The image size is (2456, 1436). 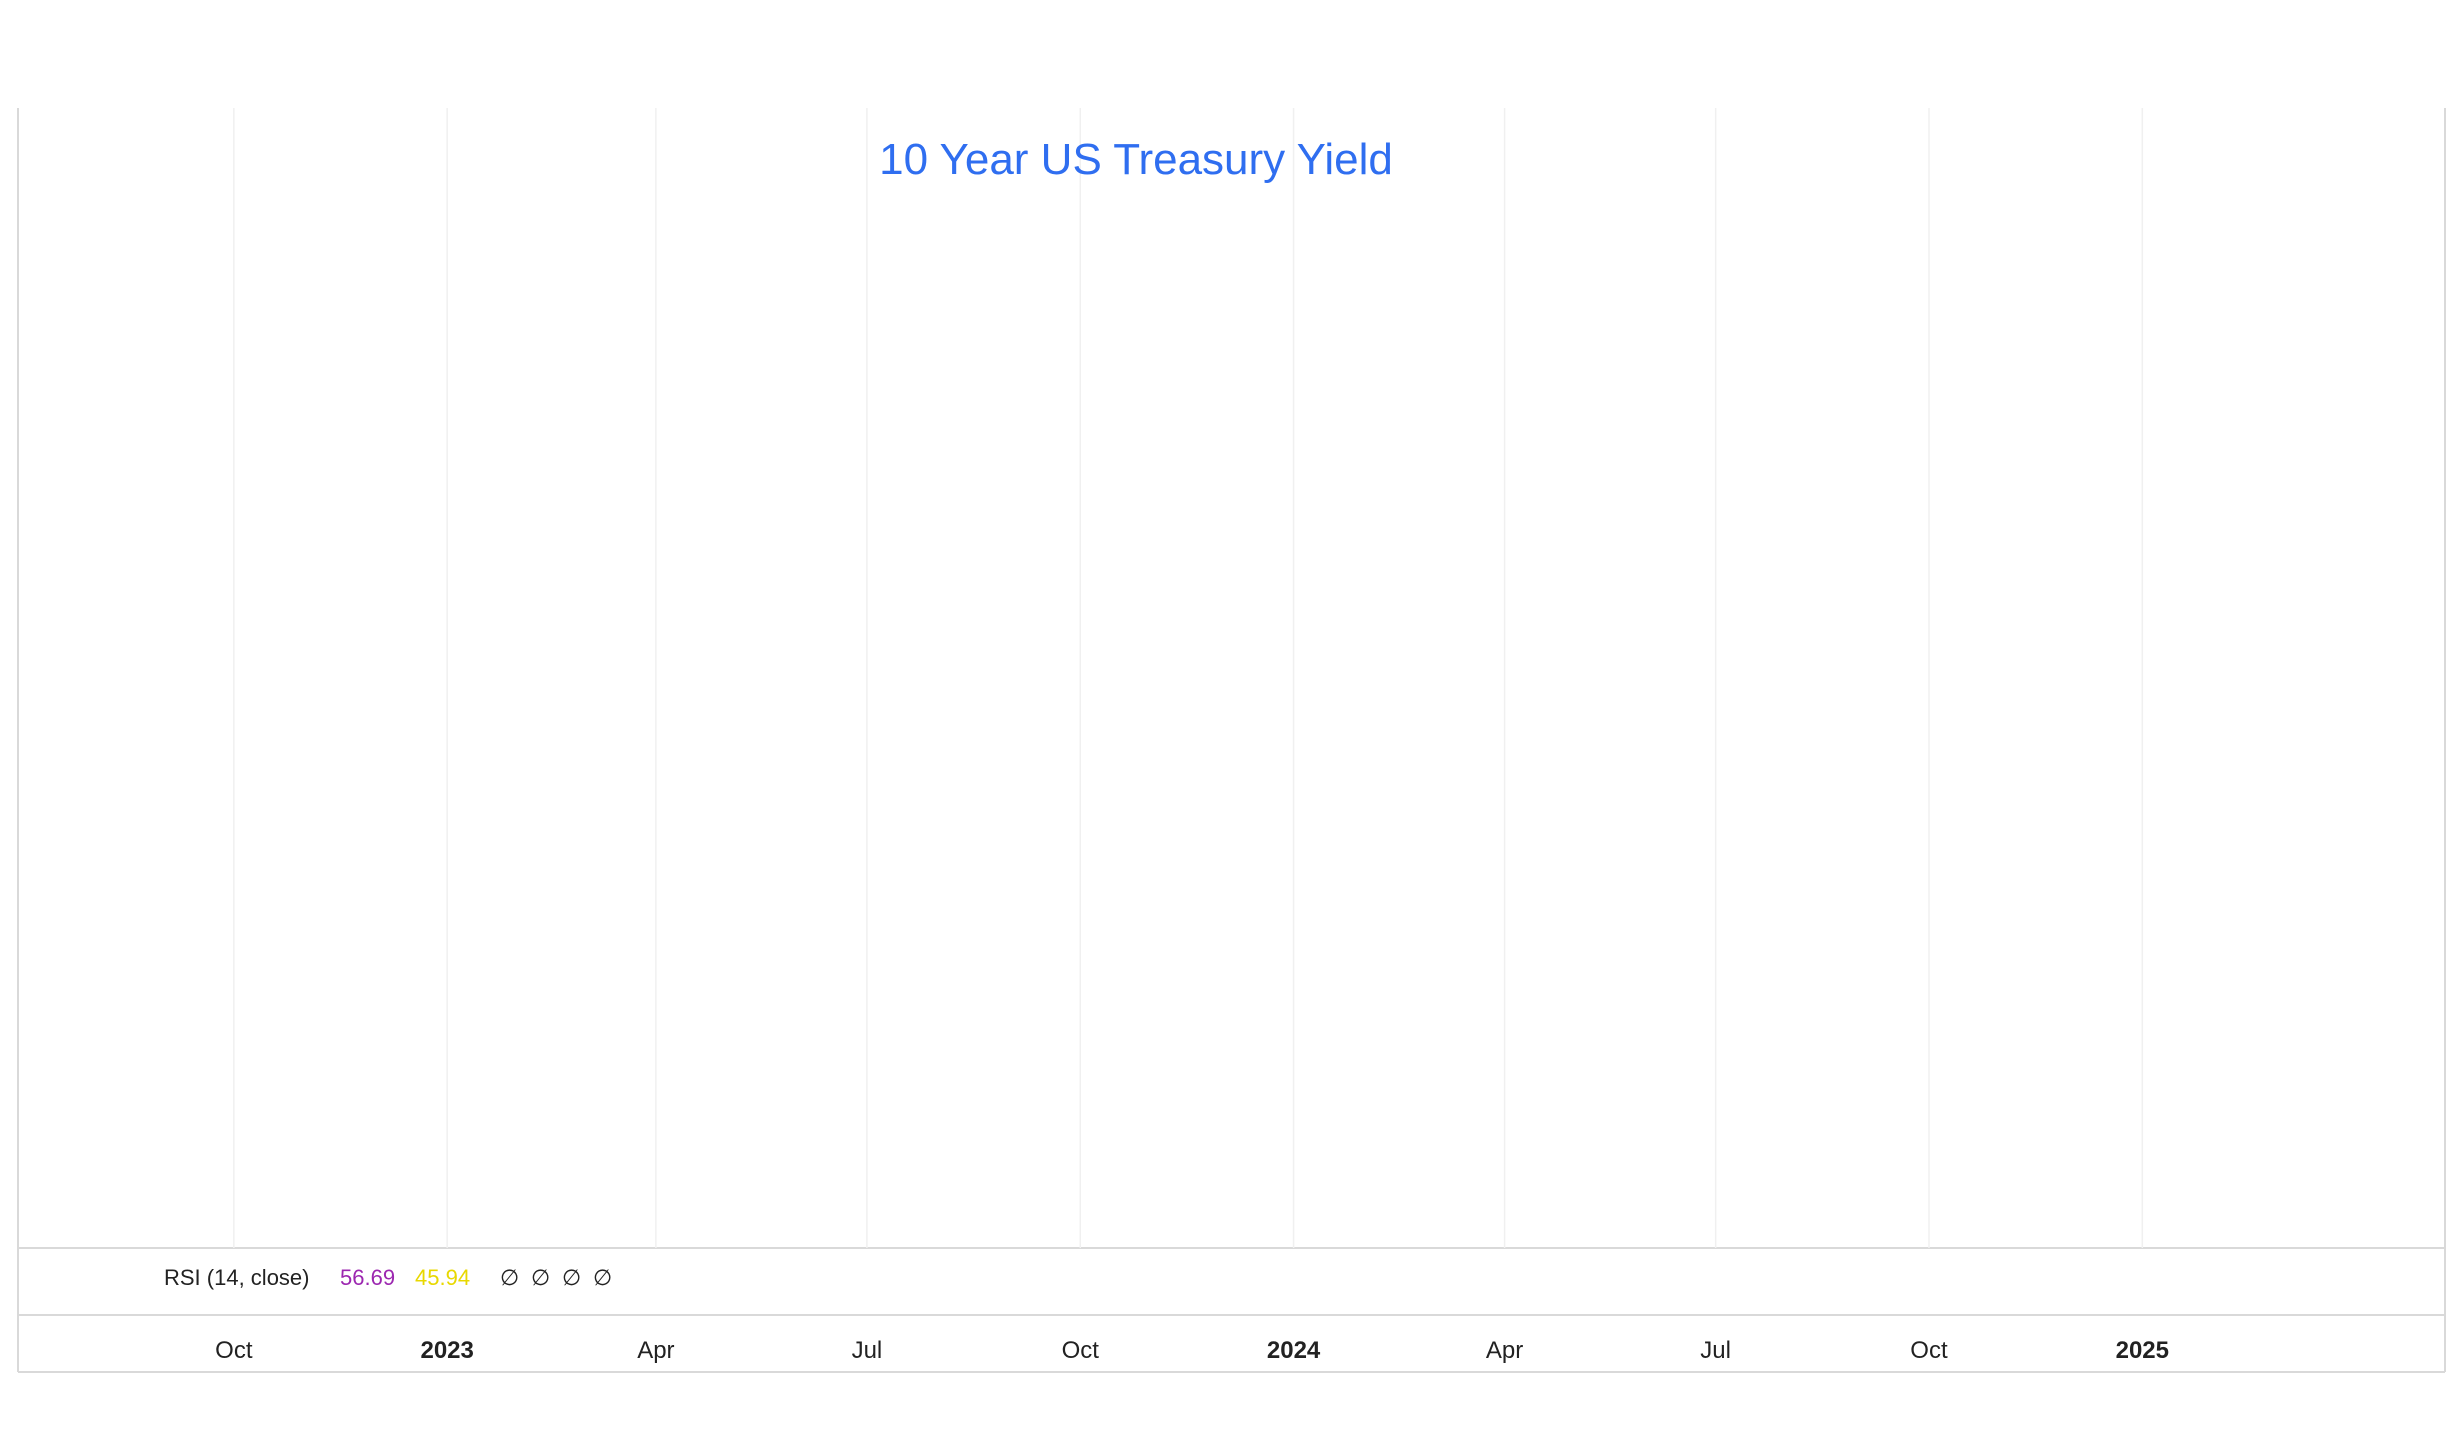 I want to click on rsi-empty-mark-2: ∅, so click(x=540, y=1278).